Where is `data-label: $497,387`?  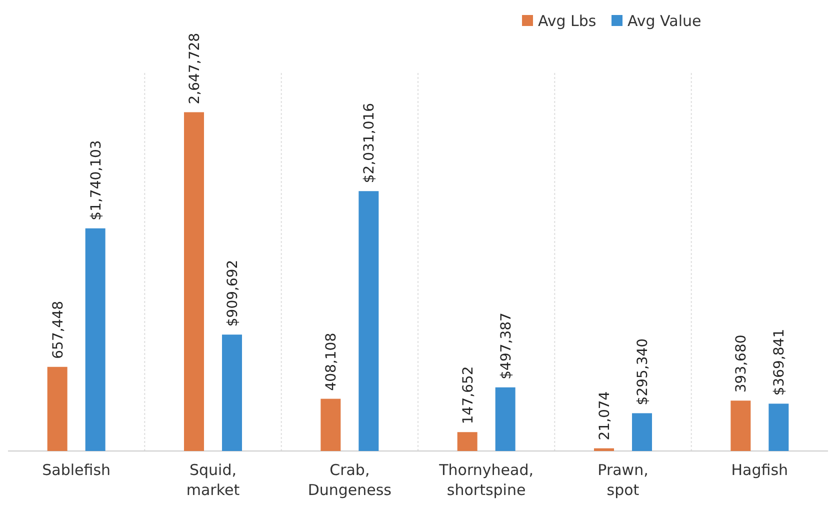
data-label: $497,387 is located at coordinates (506, 346).